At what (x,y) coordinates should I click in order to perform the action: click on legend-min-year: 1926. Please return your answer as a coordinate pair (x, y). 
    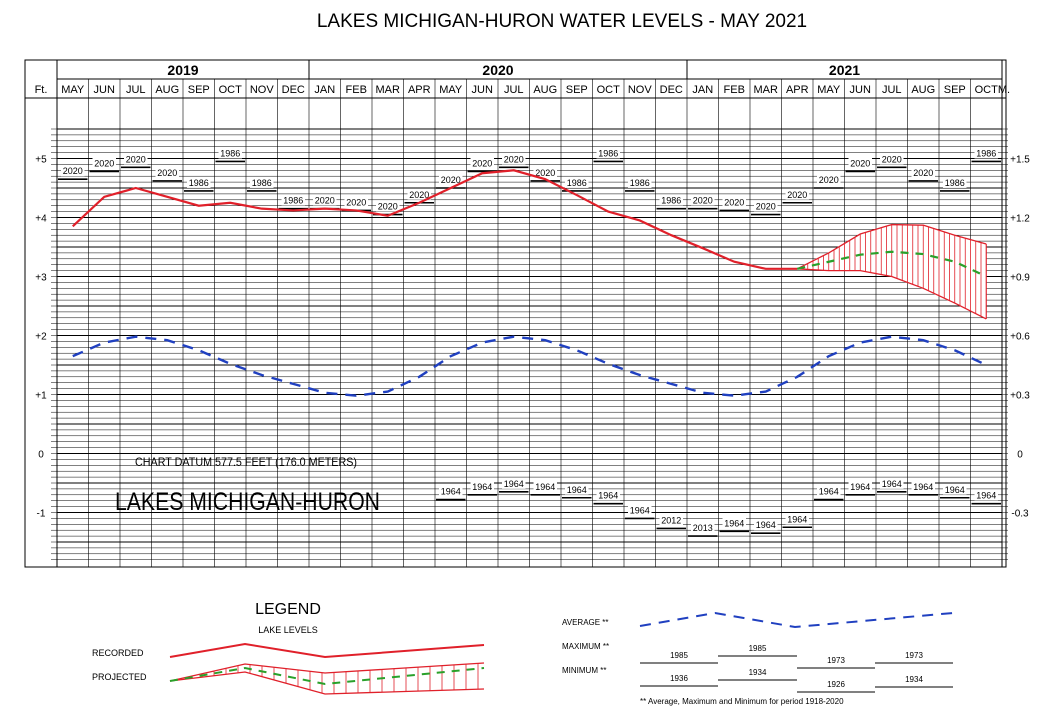
    Looking at the image, I should click on (836, 684).